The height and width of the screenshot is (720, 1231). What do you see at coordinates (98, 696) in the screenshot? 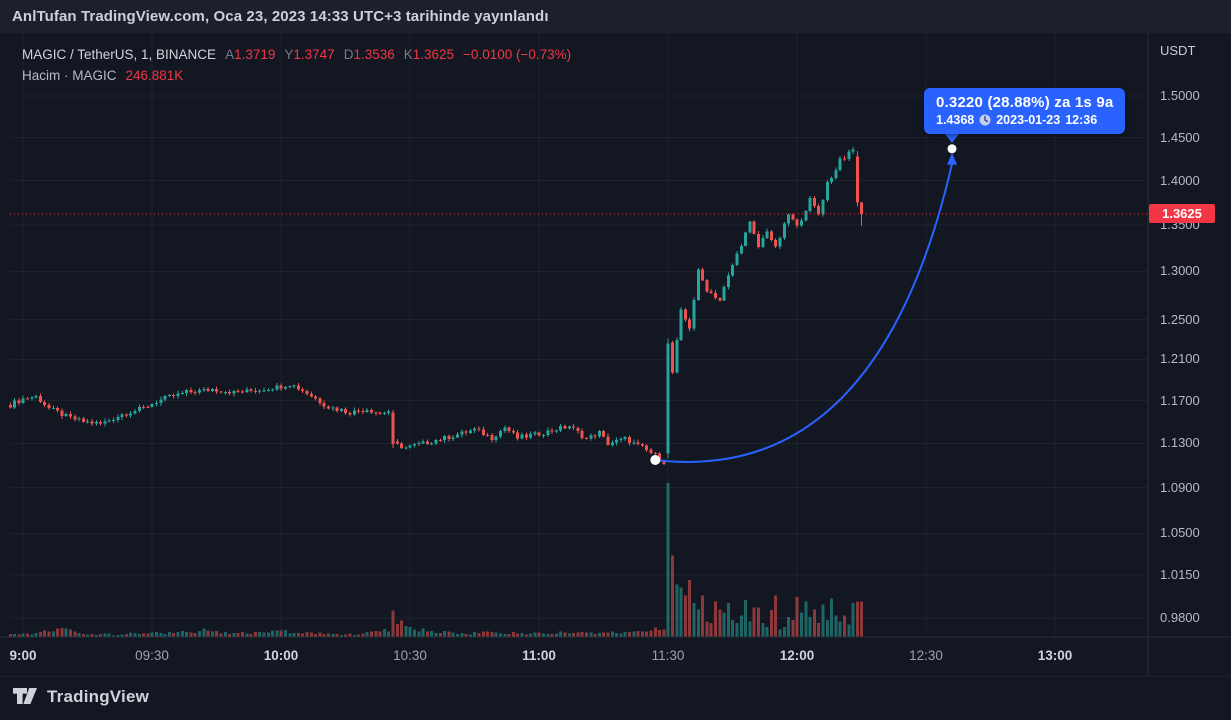
I see `tradingview-logo-text: TradingView` at bounding box center [98, 696].